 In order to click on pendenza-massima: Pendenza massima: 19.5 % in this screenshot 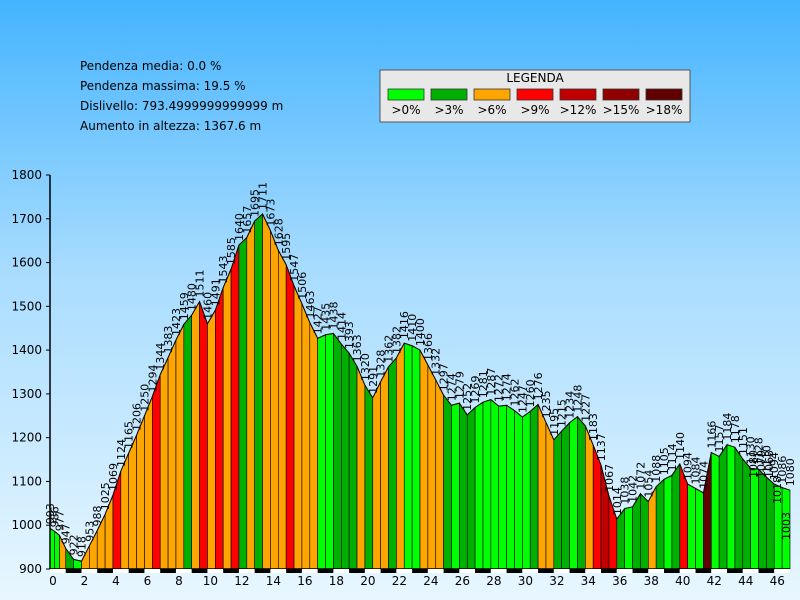, I will do `click(163, 86)`.